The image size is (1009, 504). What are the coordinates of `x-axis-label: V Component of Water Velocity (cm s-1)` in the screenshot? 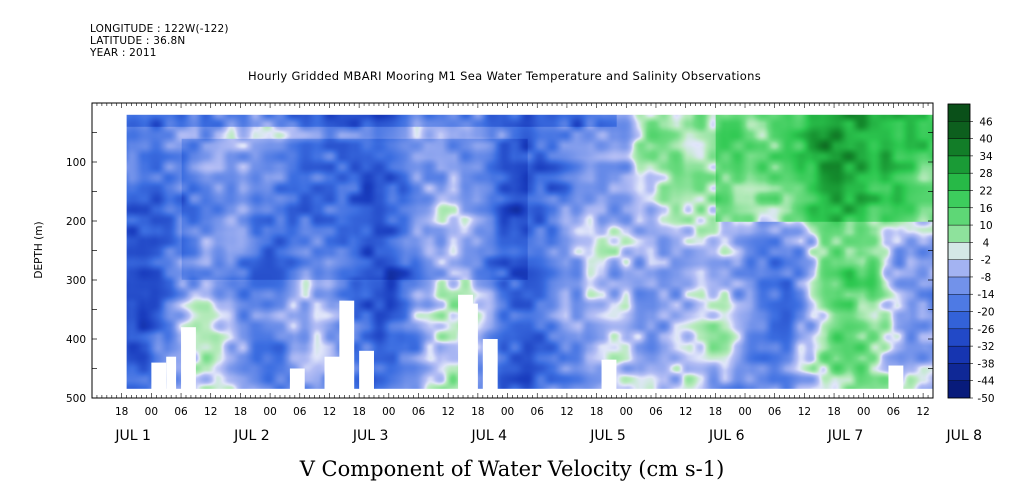 It's located at (512, 469).